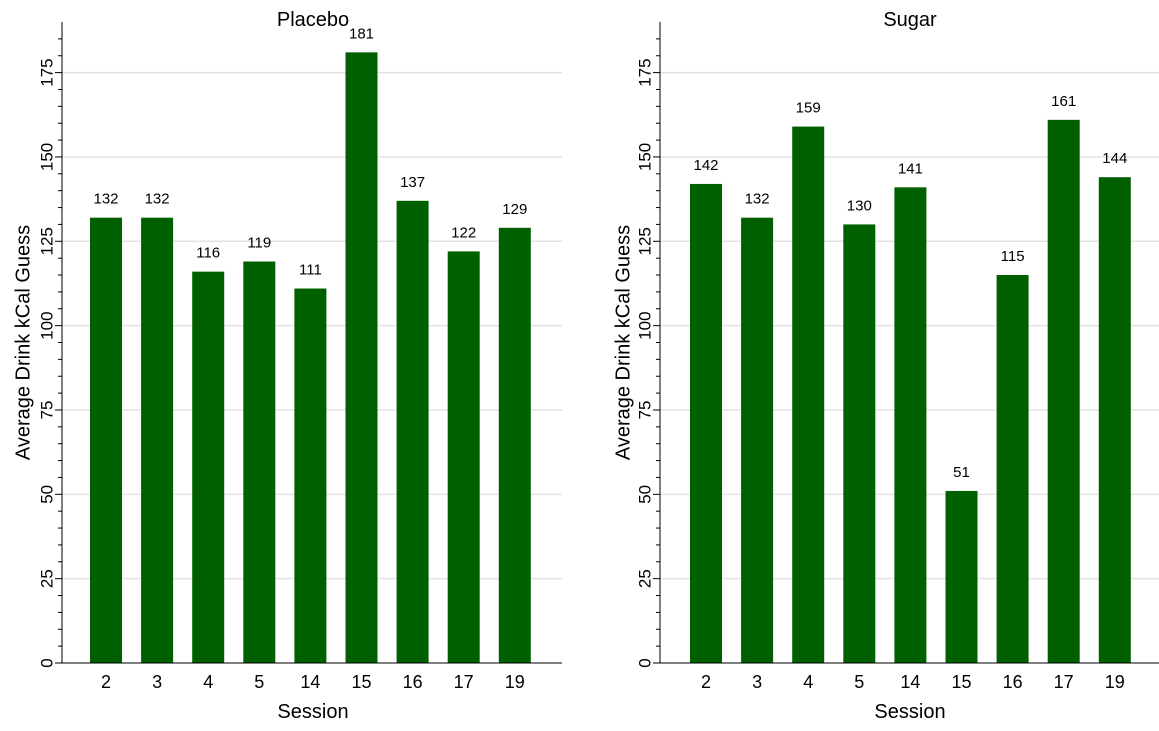 The height and width of the screenshot is (731, 1159). What do you see at coordinates (1114, 158) in the screenshot?
I see `bar-value-label: 144` at bounding box center [1114, 158].